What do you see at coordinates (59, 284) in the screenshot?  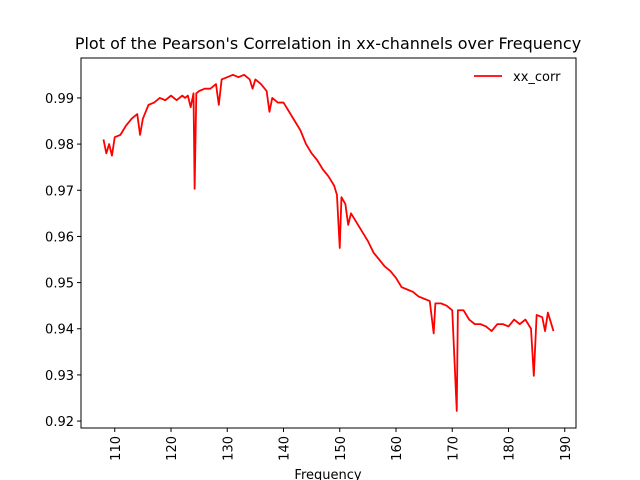 I see `y-tick-label: 0.95` at bounding box center [59, 284].